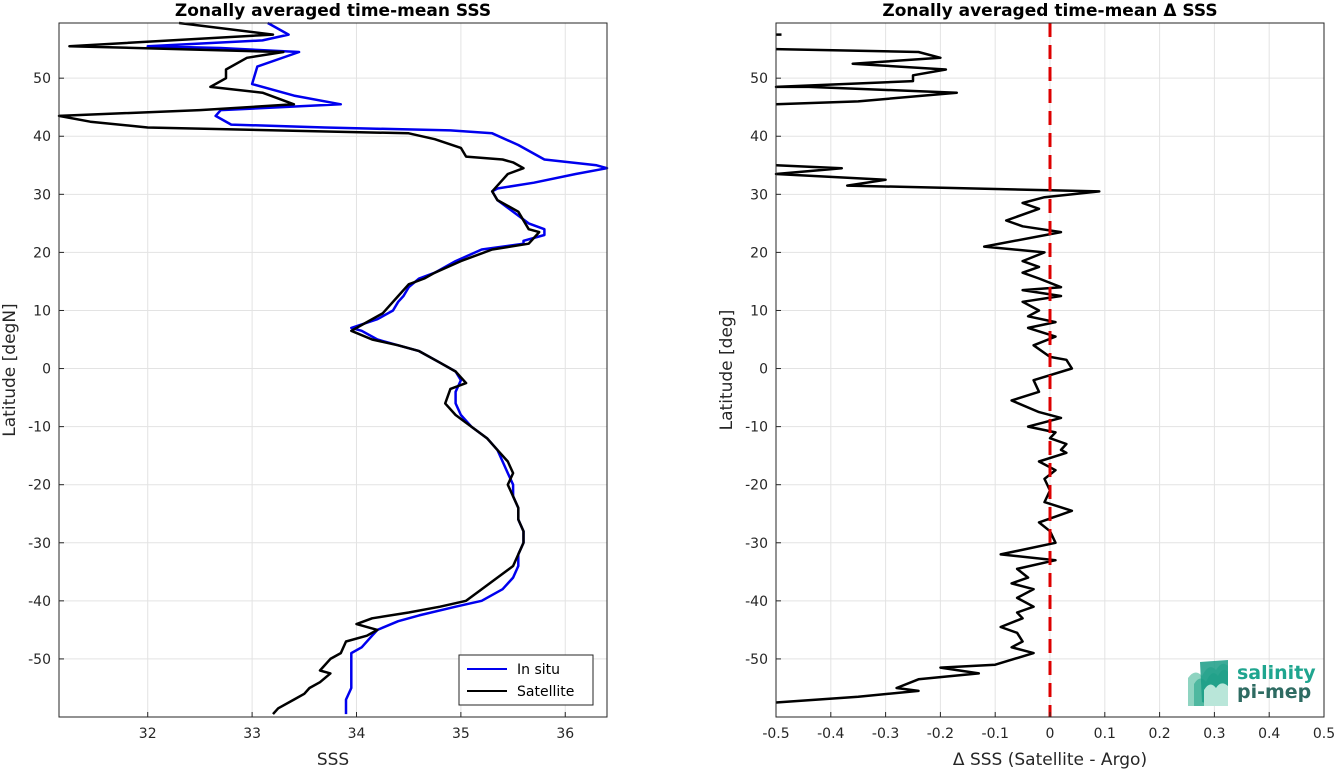  I want to click on wave-logo-icon, so click(1208, 683).